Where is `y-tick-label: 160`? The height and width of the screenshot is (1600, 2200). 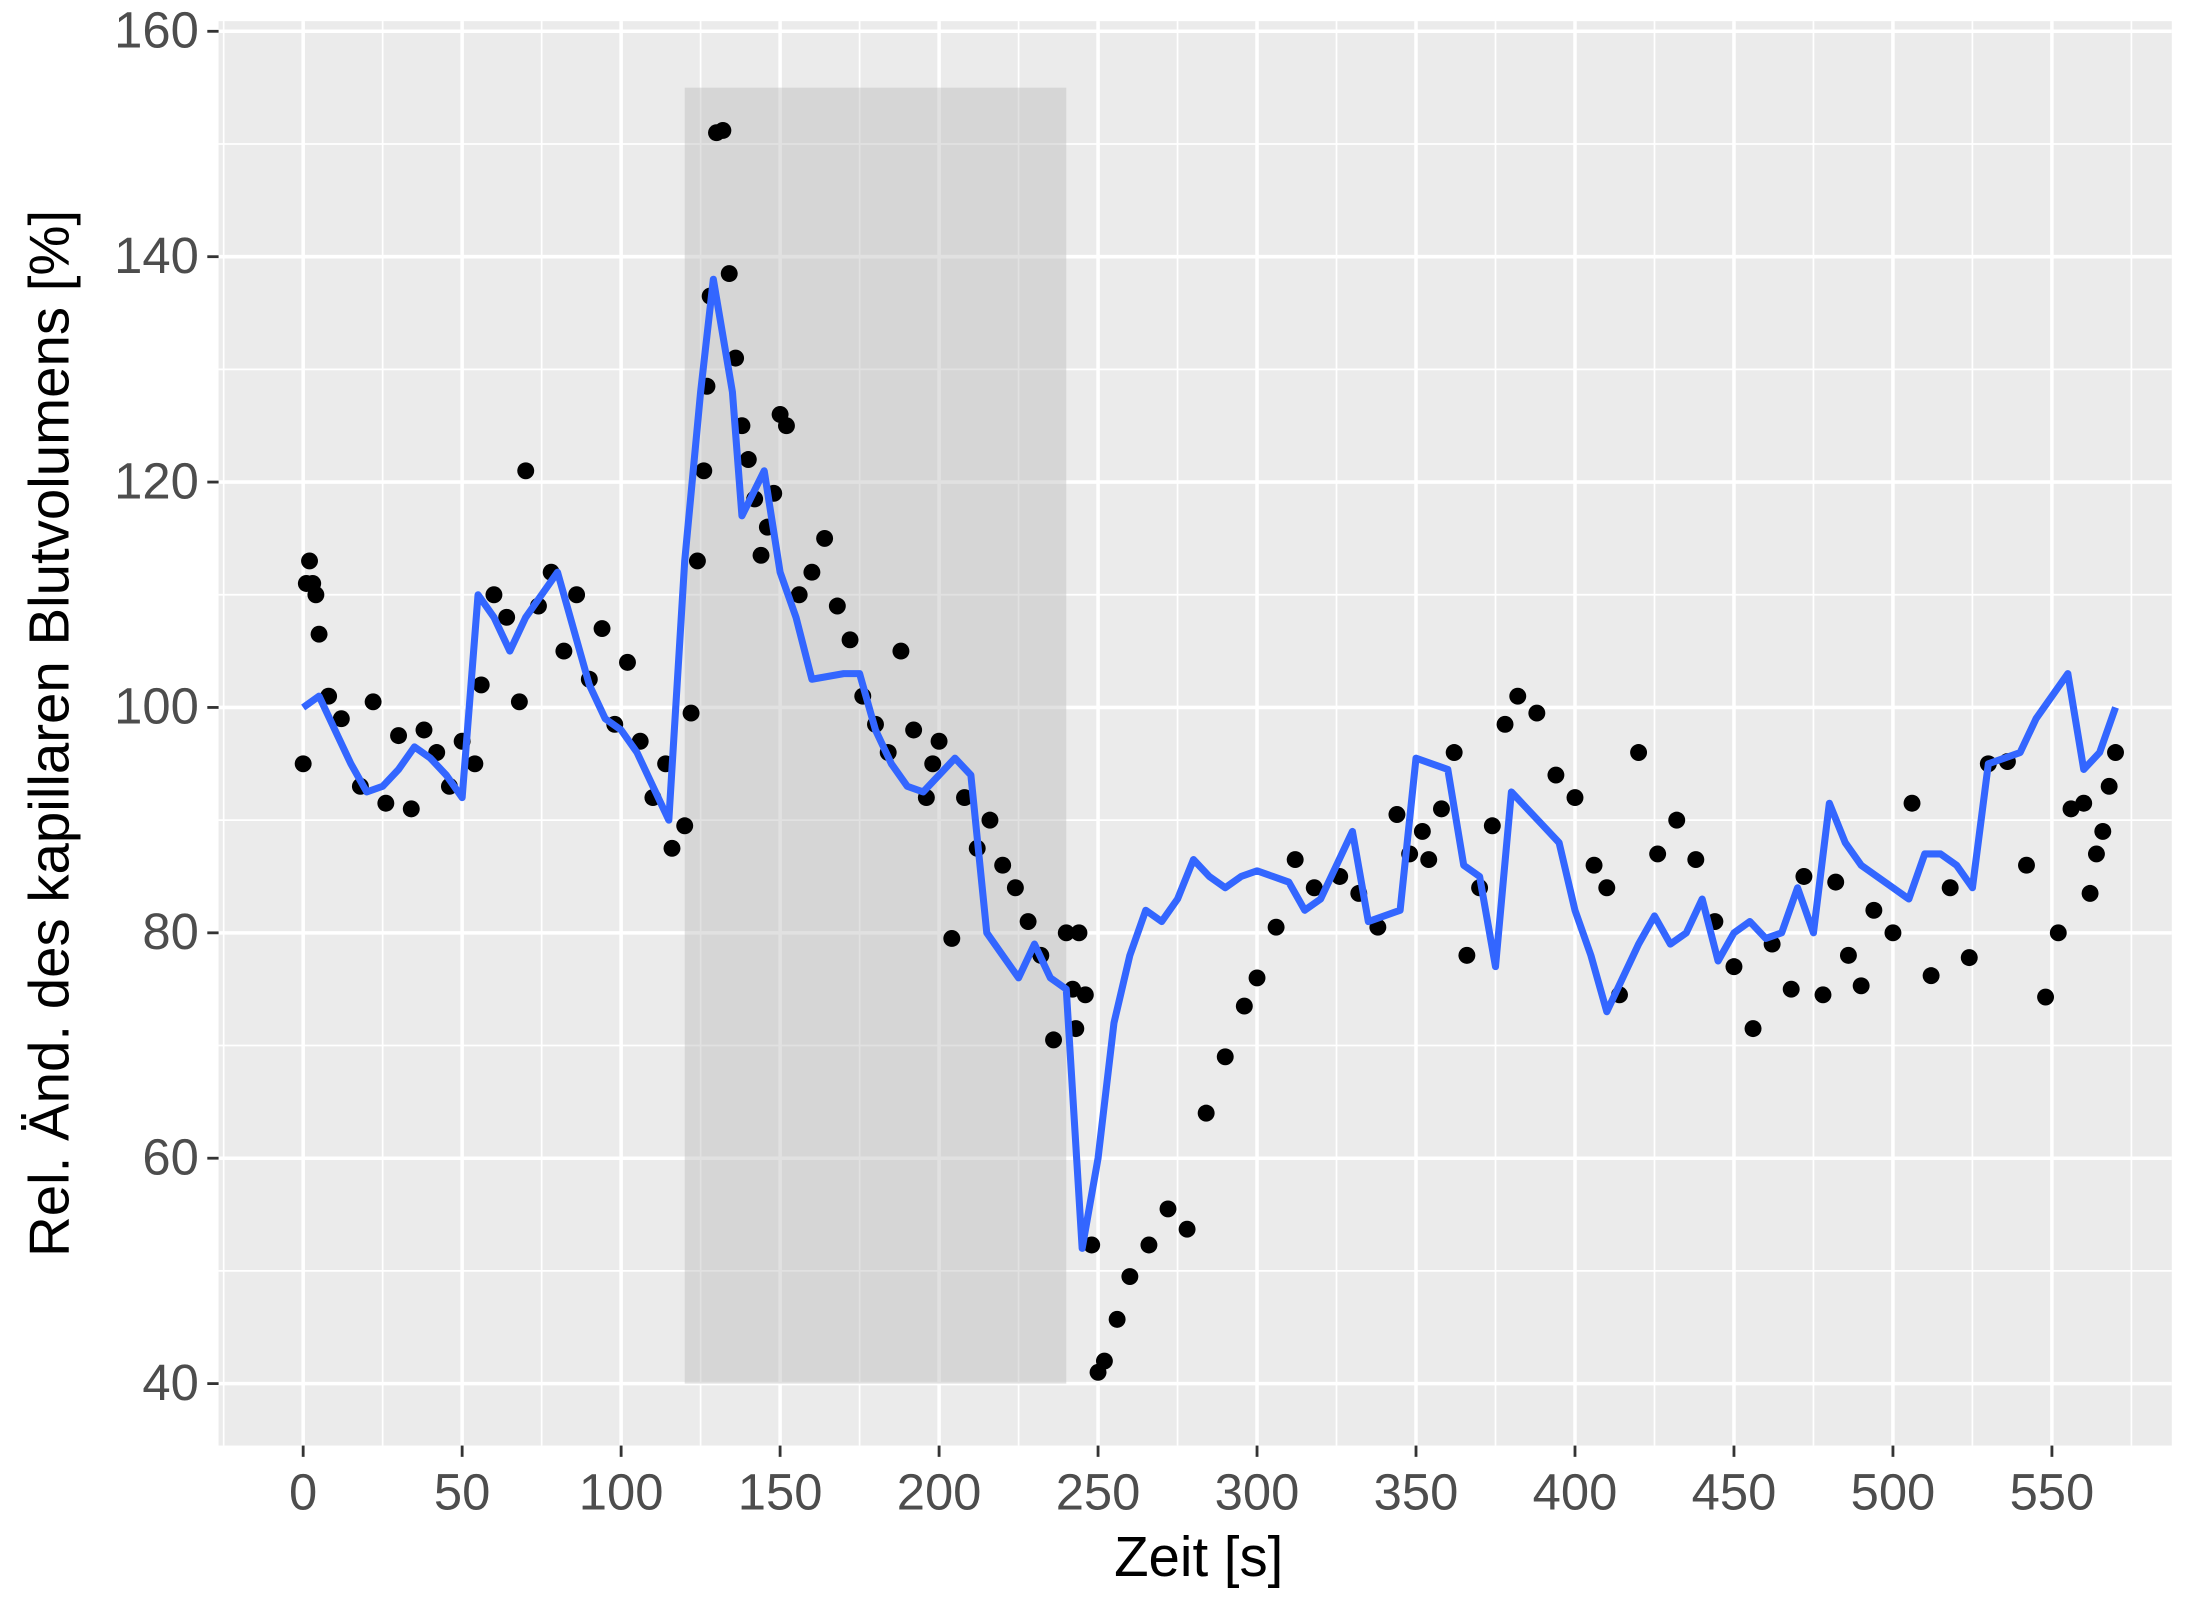
y-tick-label: 160 is located at coordinates (156, 30).